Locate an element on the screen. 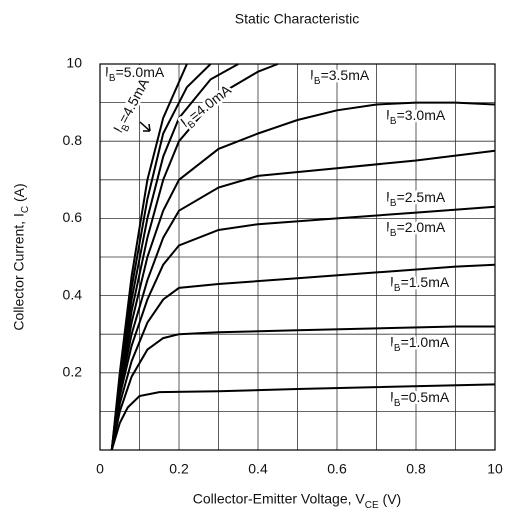 This screenshot has height=518, width=510. curve-label: IB=5.0mA is located at coordinates (135, 74).